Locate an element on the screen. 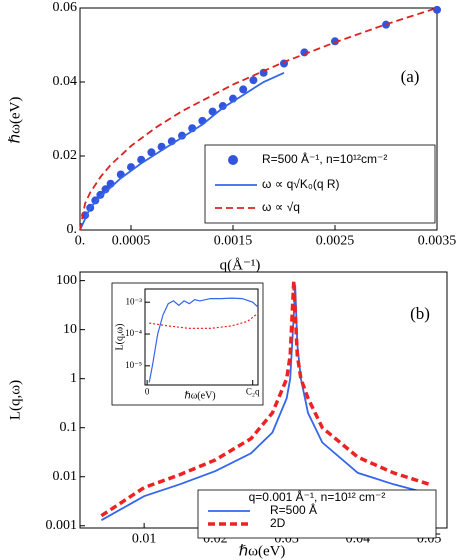 This screenshot has width=463, height=560. y-tick-label: 1 is located at coordinates (73, 378).